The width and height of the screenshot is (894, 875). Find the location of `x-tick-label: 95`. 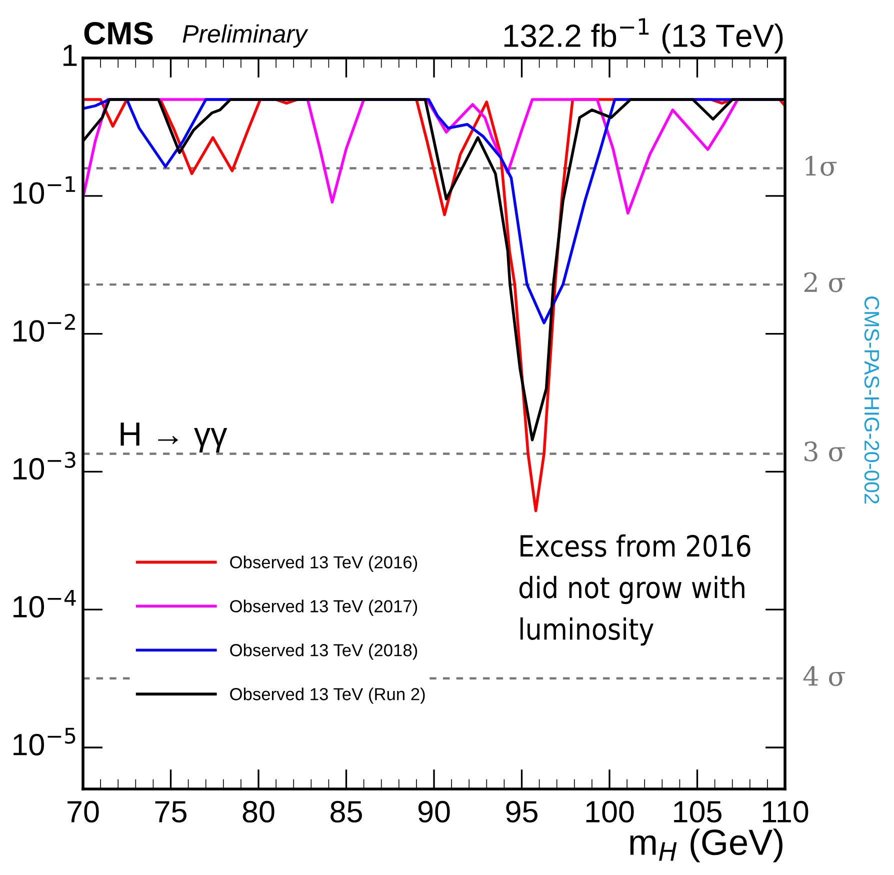

x-tick-label: 95 is located at coordinates (522, 811).